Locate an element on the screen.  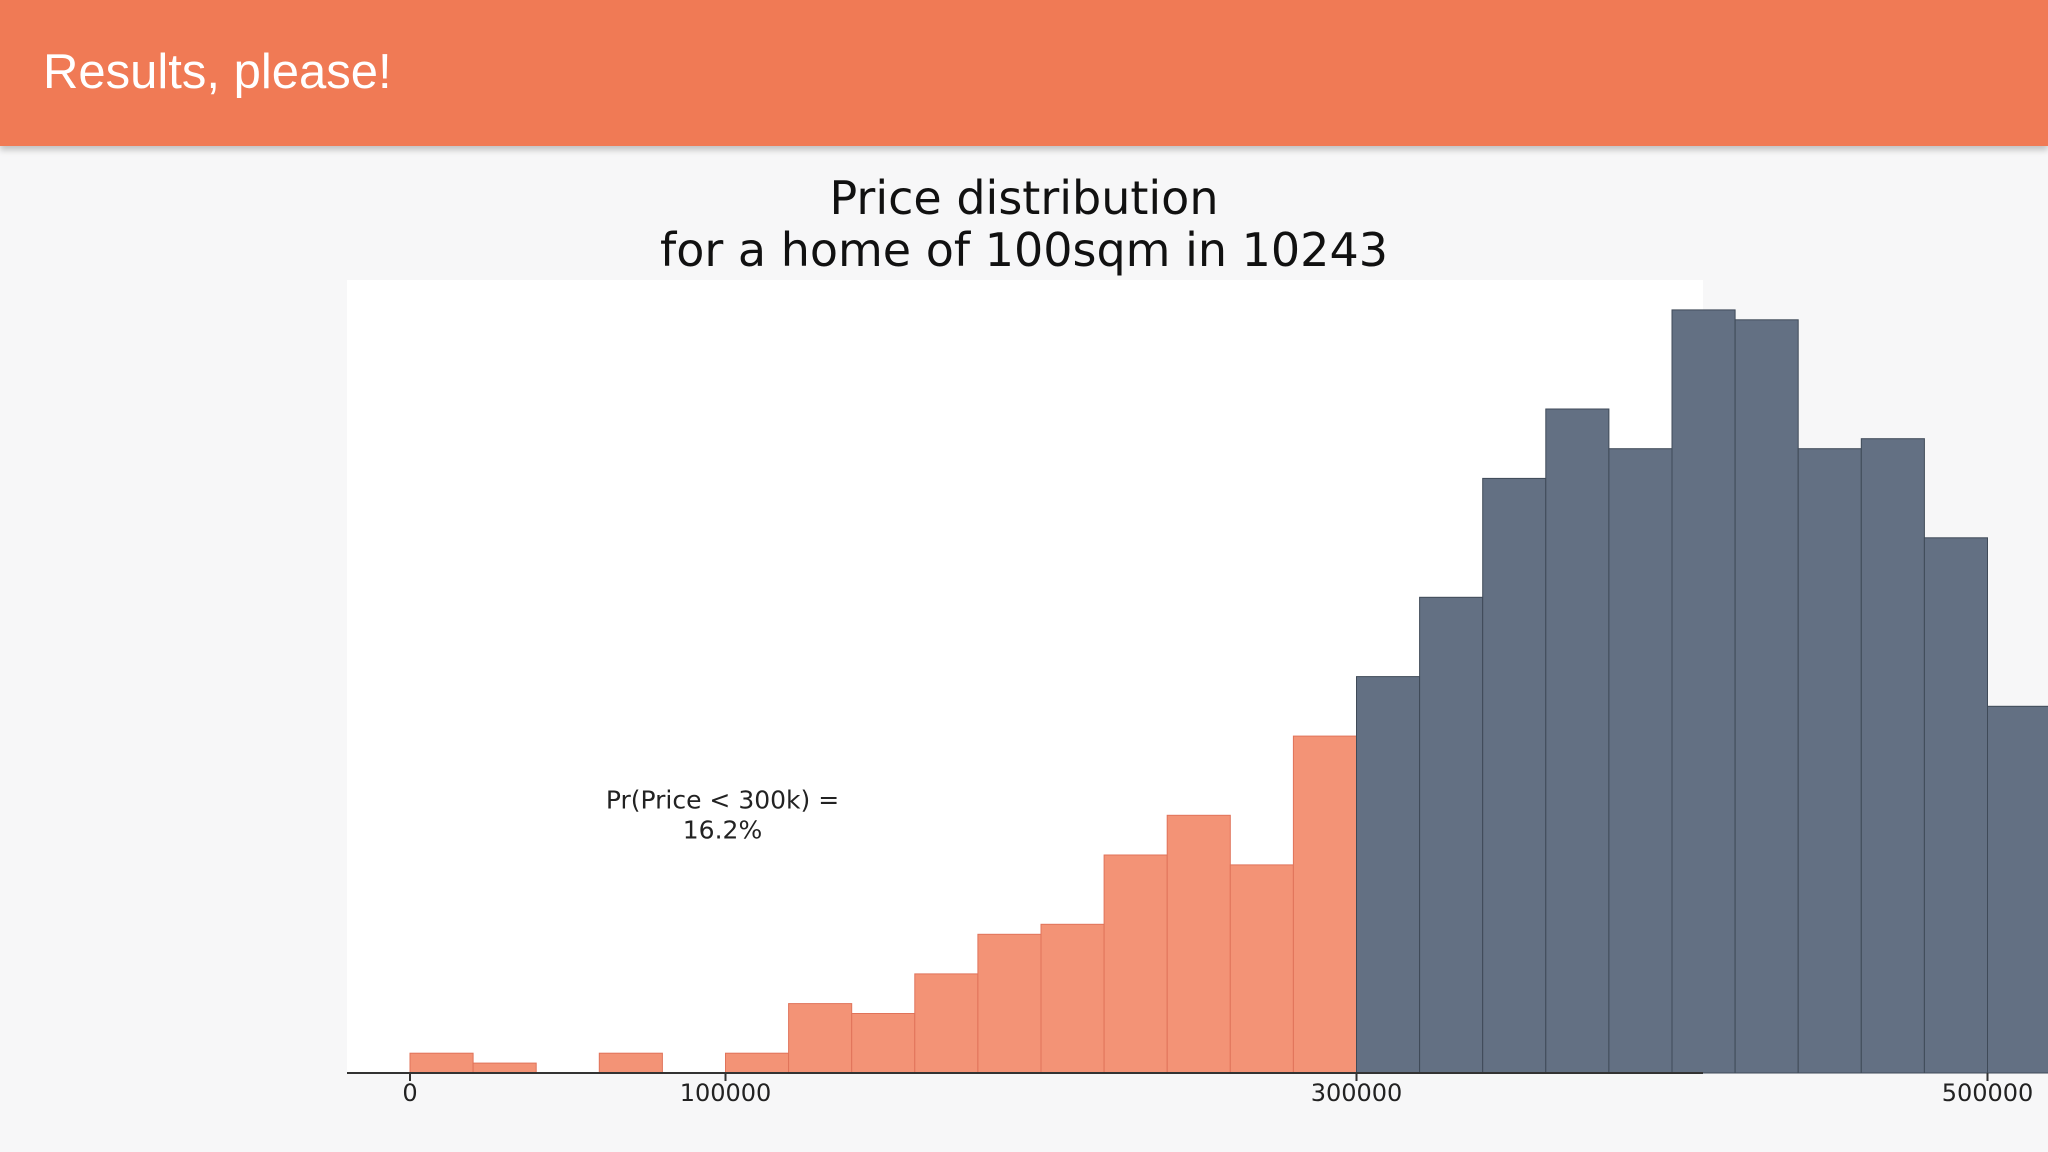
annotation-label: Pr(Price < 300k) = is located at coordinates (722, 800).